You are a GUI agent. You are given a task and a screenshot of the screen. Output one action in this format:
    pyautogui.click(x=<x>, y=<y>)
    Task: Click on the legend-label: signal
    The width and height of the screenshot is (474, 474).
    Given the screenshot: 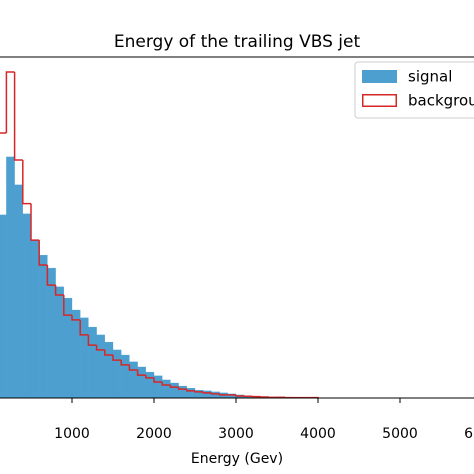 What is the action you would take?
    pyautogui.click(x=430, y=77)
    